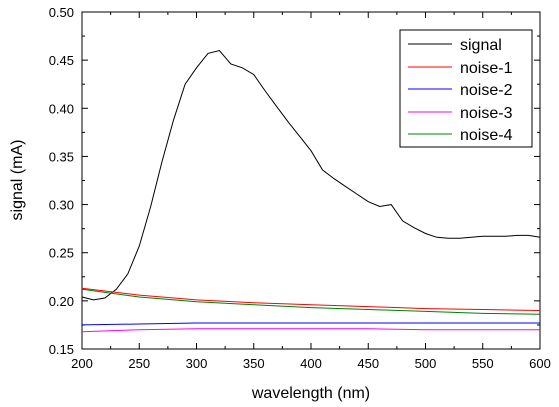 The height and width of the screenshot is (407, 559). What do you see at coordinates (17, 180) in the screenshot?
I see `y-axis-title: signal (mA)` at bounding box center [17, 180].